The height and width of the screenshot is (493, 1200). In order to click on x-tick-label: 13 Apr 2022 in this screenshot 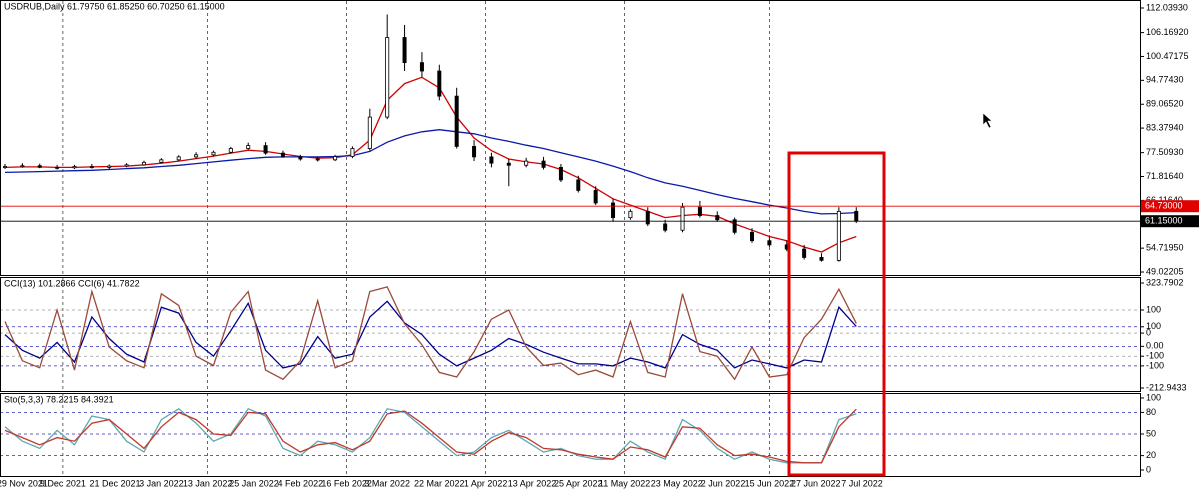, I will do `click(532, 483)`.